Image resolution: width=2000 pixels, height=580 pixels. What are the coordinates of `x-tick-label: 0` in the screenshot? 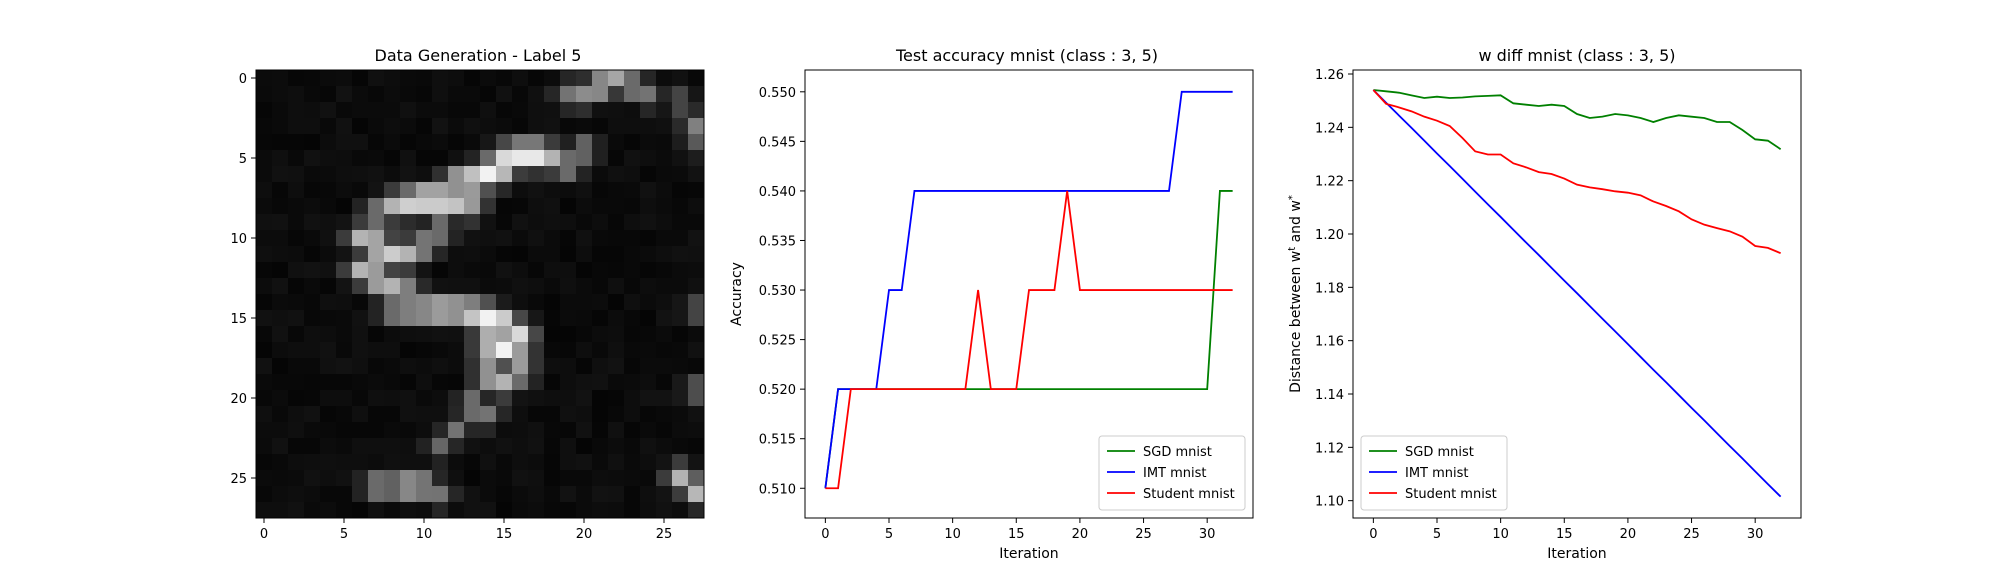 It's located at (1373, 534).